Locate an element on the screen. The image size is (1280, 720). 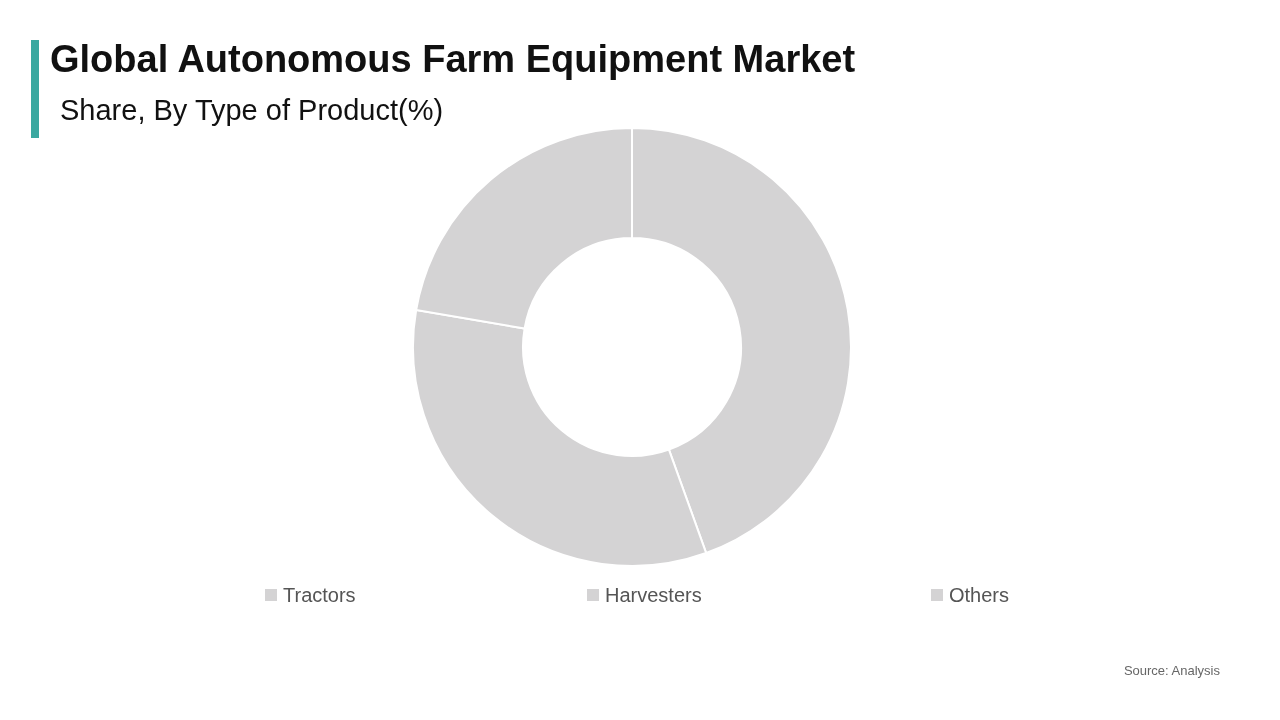
chart-subtitle: Share, By Type of Product(%) is located at coordinates (252, 110).